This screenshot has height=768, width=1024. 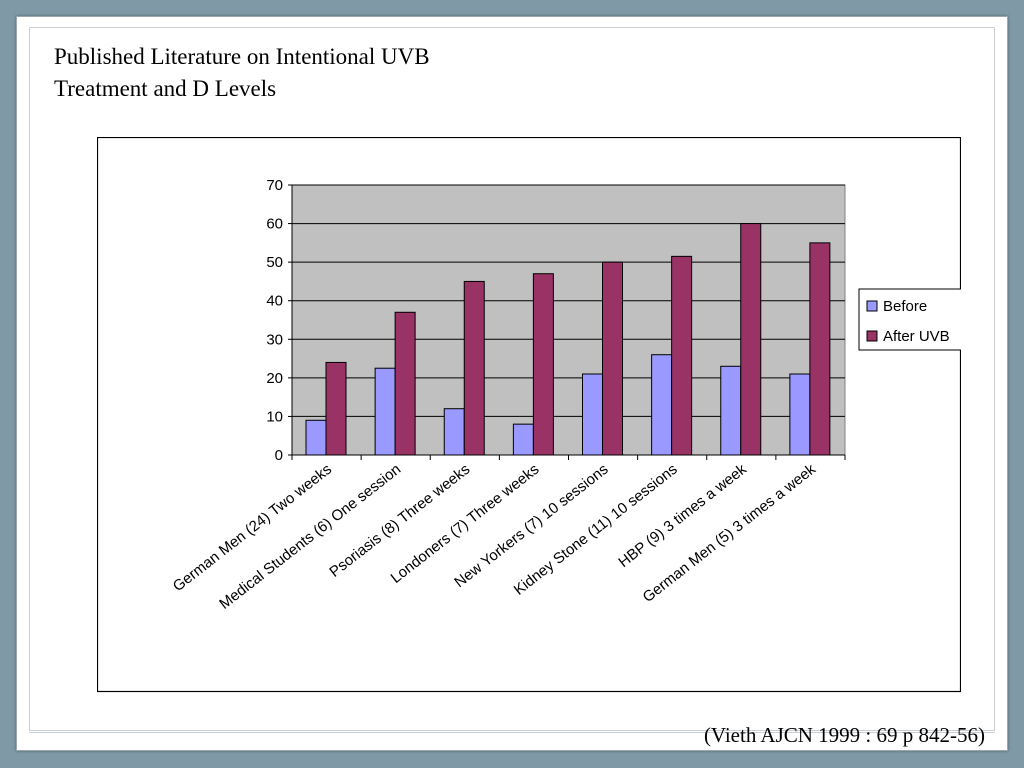 I want to click on y-tick-label: 30, so click(x=274, y=339).